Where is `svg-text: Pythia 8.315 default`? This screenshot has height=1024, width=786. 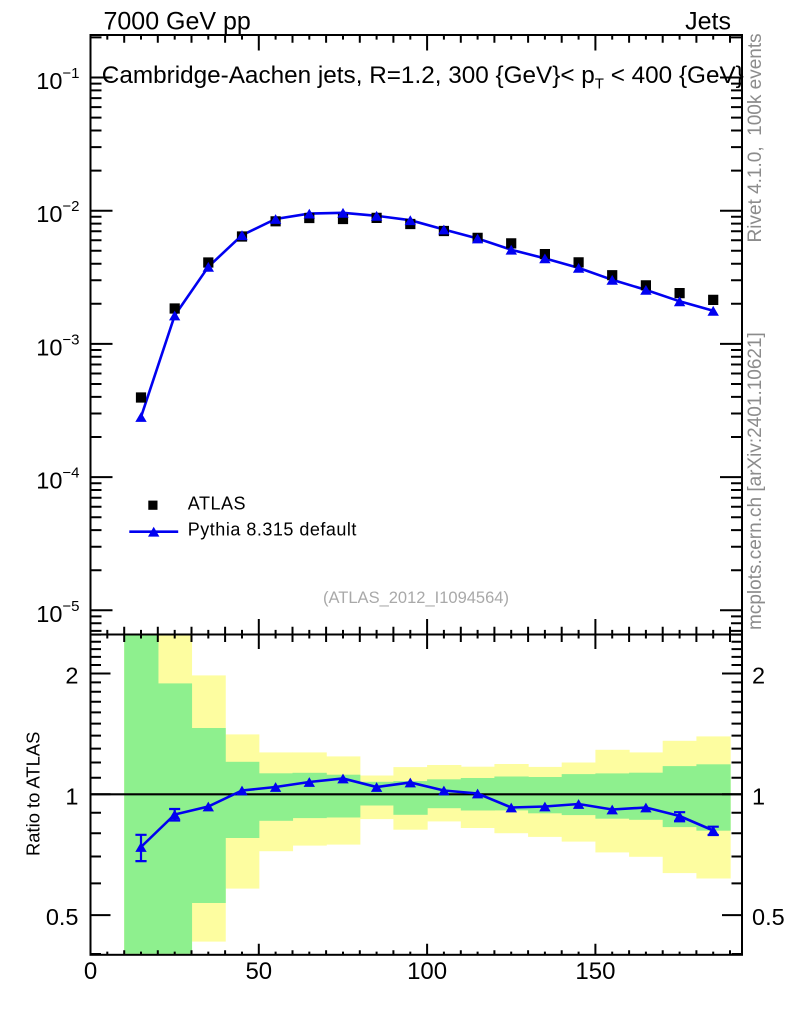 svg-text: Pythia 8.315 default is located at coordinates (272, 530).